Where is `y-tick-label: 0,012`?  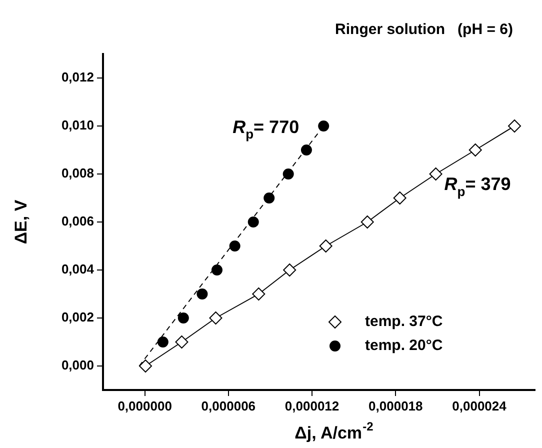
y-tick-label: 0,012 is located at coordinates (77, 77).